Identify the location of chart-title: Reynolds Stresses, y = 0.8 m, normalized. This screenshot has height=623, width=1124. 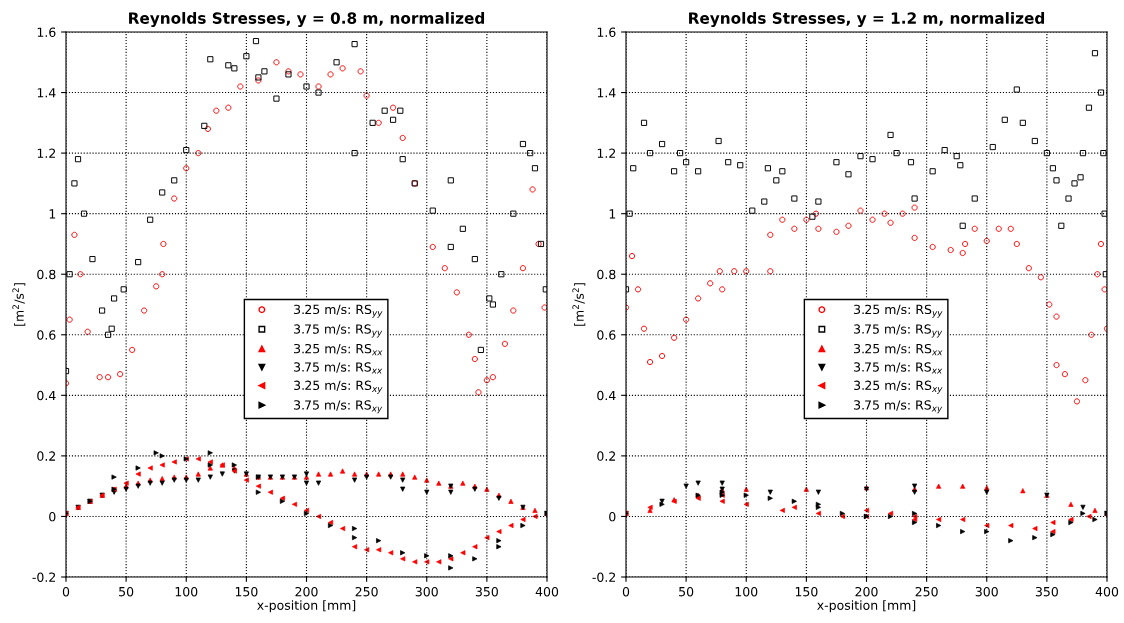
(307, 19).